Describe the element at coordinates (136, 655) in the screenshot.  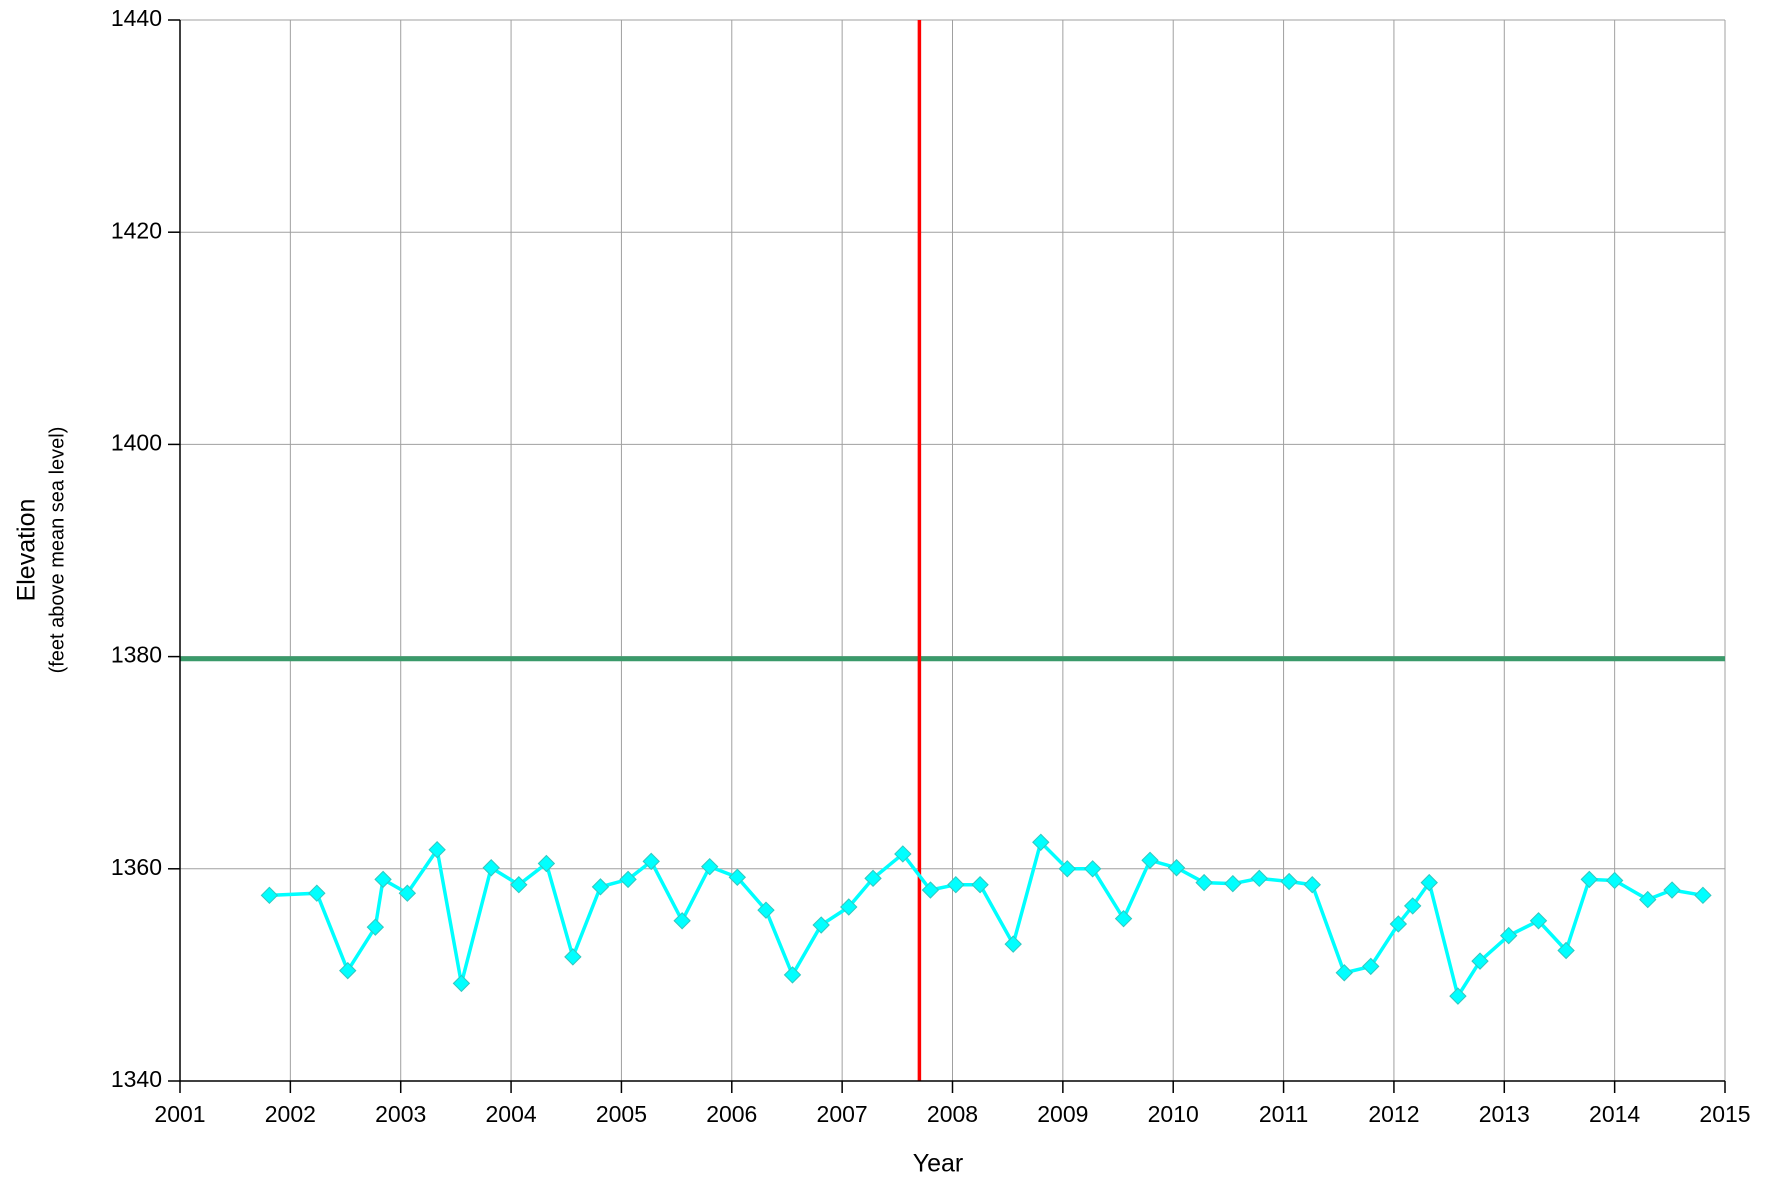
I see `y-tick-label: 1380` at that location.